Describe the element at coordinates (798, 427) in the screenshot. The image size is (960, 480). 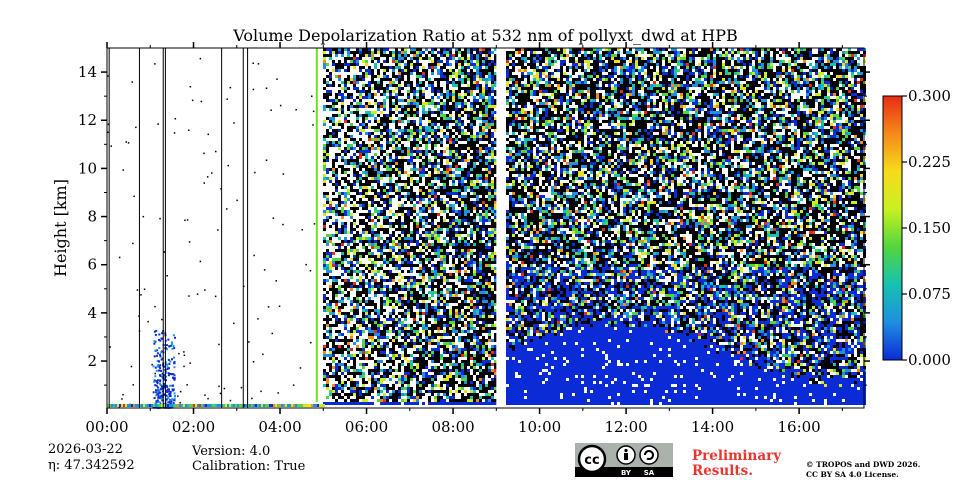
I see `x-tick-label-8: 16:00` at that location.